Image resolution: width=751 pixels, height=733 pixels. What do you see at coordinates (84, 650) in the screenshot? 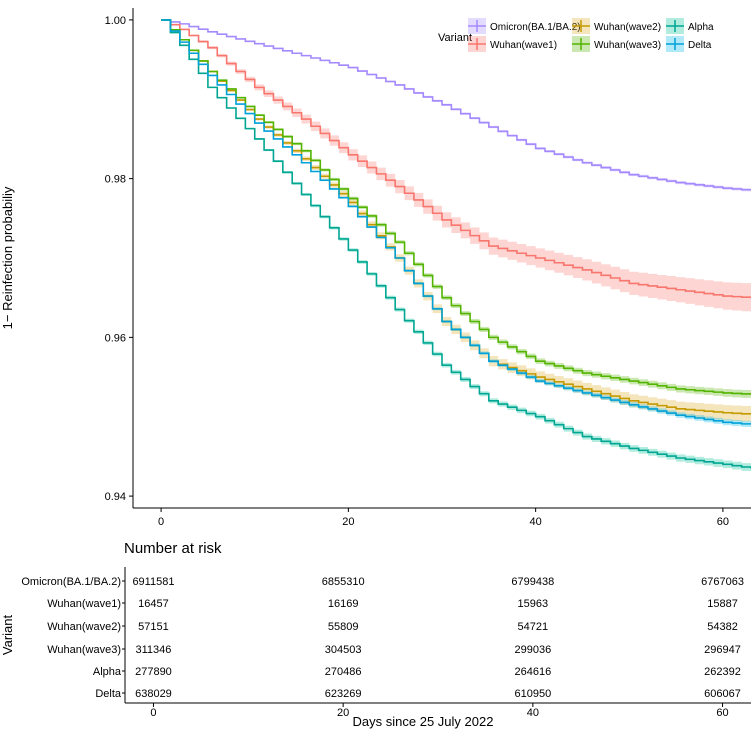
I see `risk-row-label: Wuhan(wave3)` at bounding box center [84, 650].